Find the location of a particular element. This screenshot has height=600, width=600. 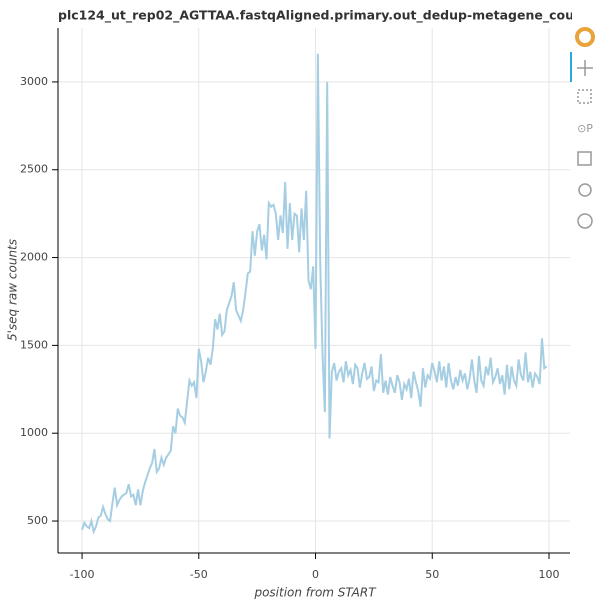

toolbar: ⊙P is located at coordinates (582, 128).